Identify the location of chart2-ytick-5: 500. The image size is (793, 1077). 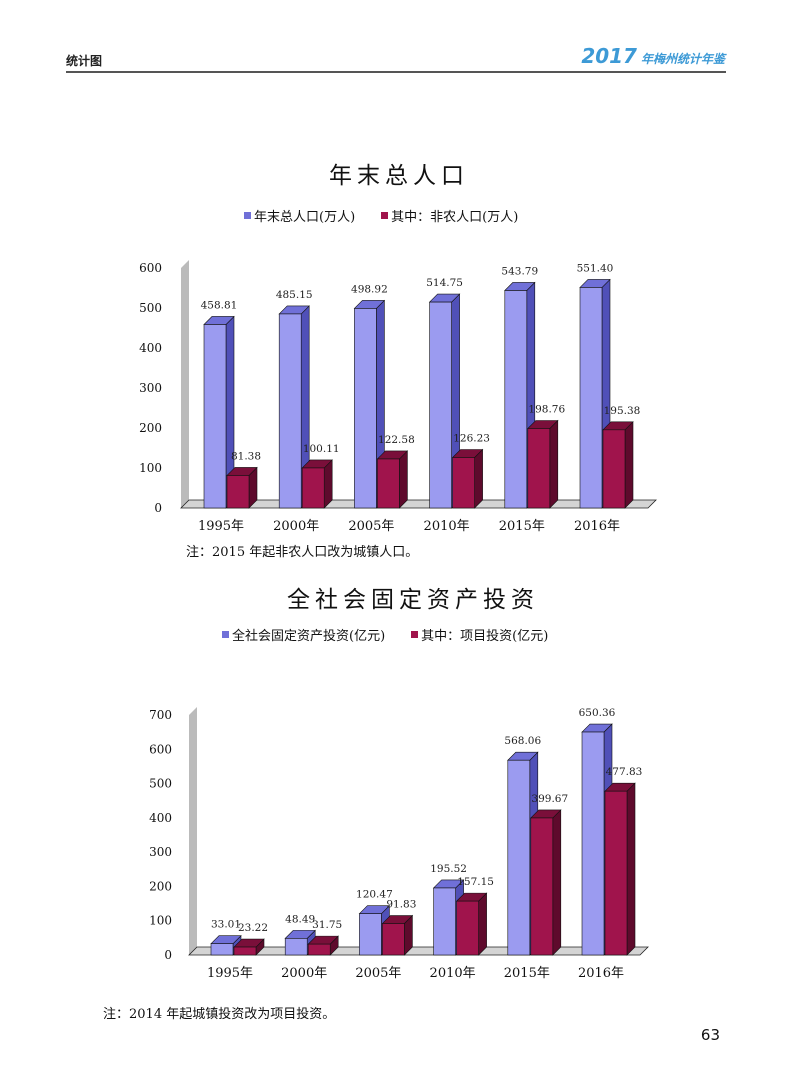
(160, 784).